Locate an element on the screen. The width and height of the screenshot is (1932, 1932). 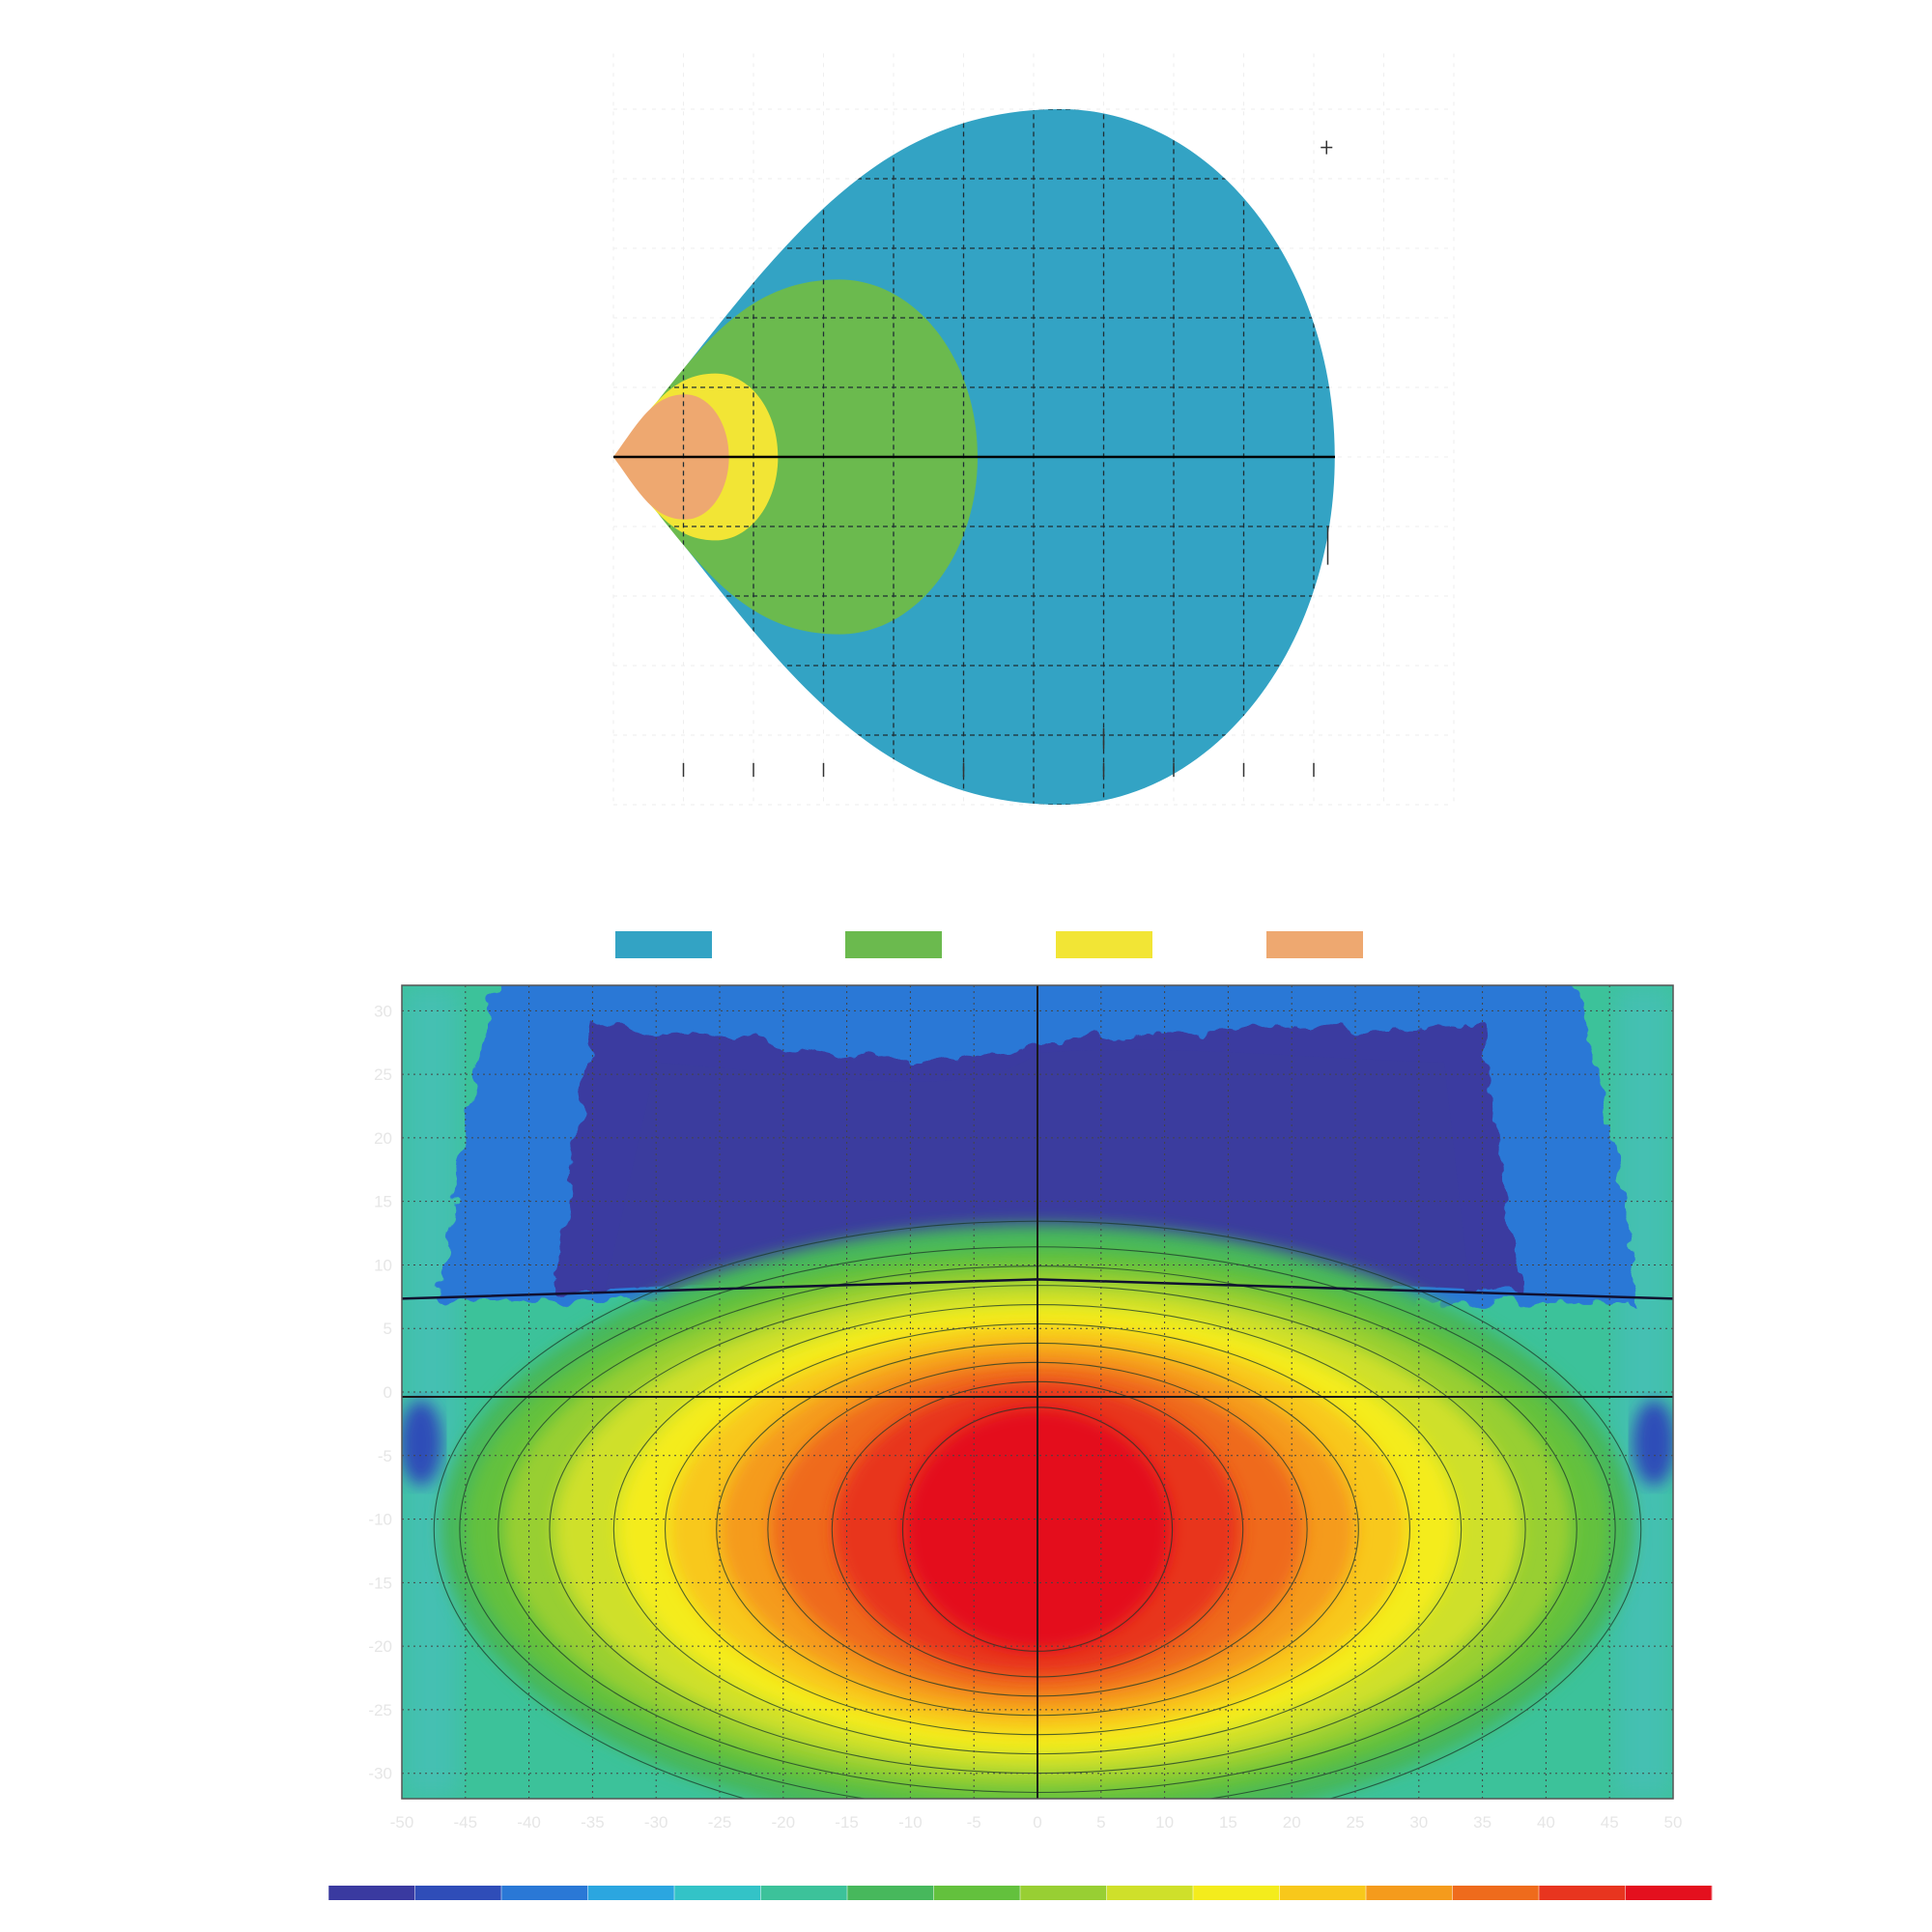
isocandela-x-tick-label: -25 is located at coordinates (720, 1822).